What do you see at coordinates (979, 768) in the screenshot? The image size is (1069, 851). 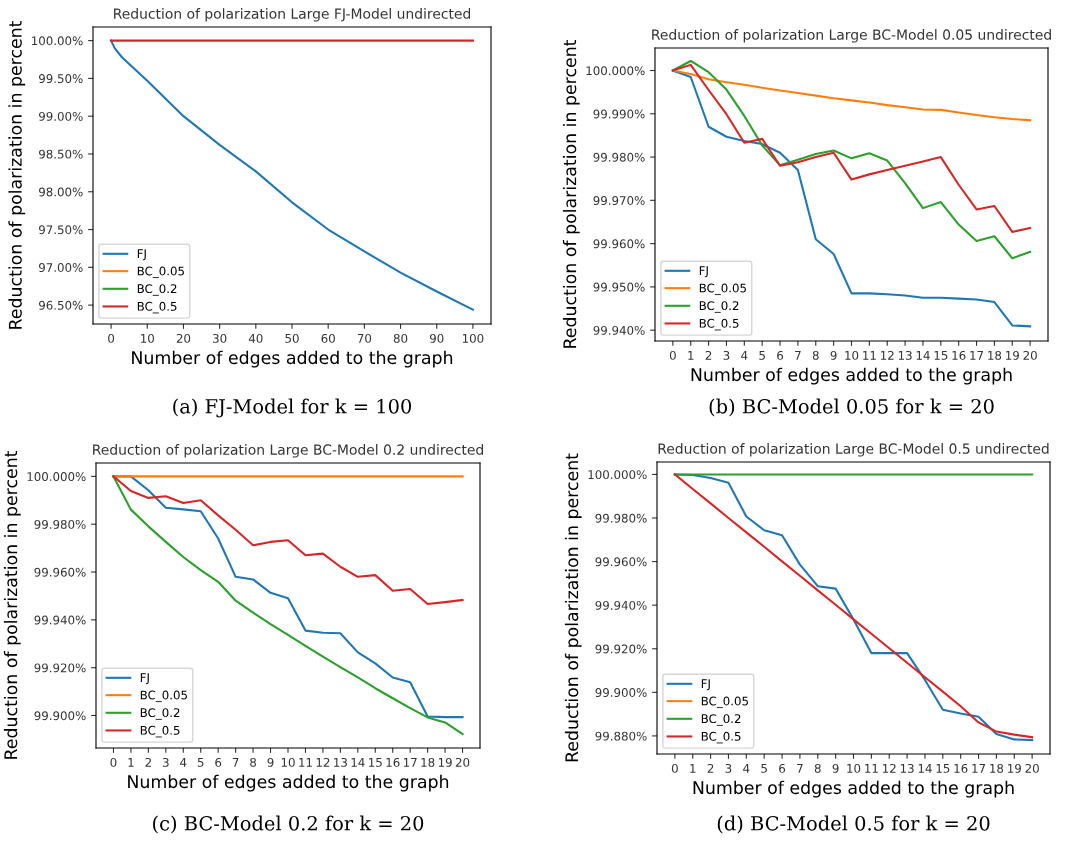 I see `x-tick-label: 17` at bounding box center [979, 768].